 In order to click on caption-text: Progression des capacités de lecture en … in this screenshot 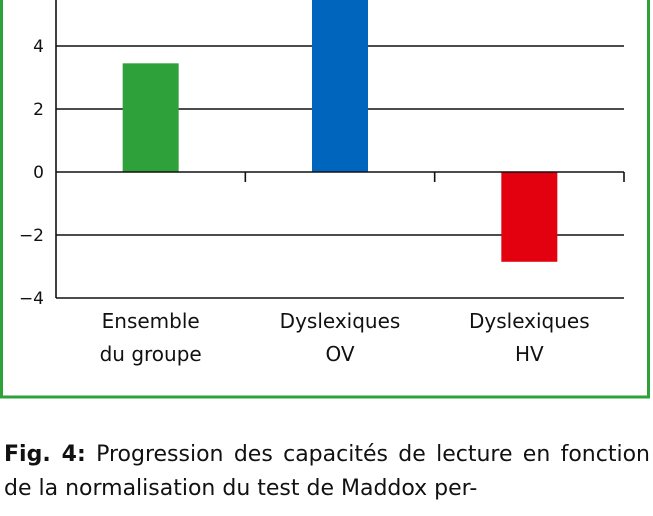, I will do `click(327, 471)`.